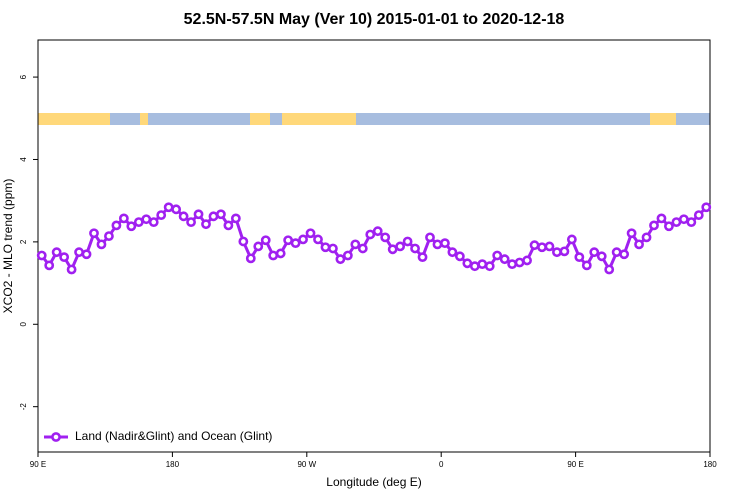 This screenshot has width=750, height=500. What do you see at coordinates (8, 246) in the screenshot?
I see `y-axis-label: XCO2 - MLO trend (ppm)` at bounding box center [8, 246].